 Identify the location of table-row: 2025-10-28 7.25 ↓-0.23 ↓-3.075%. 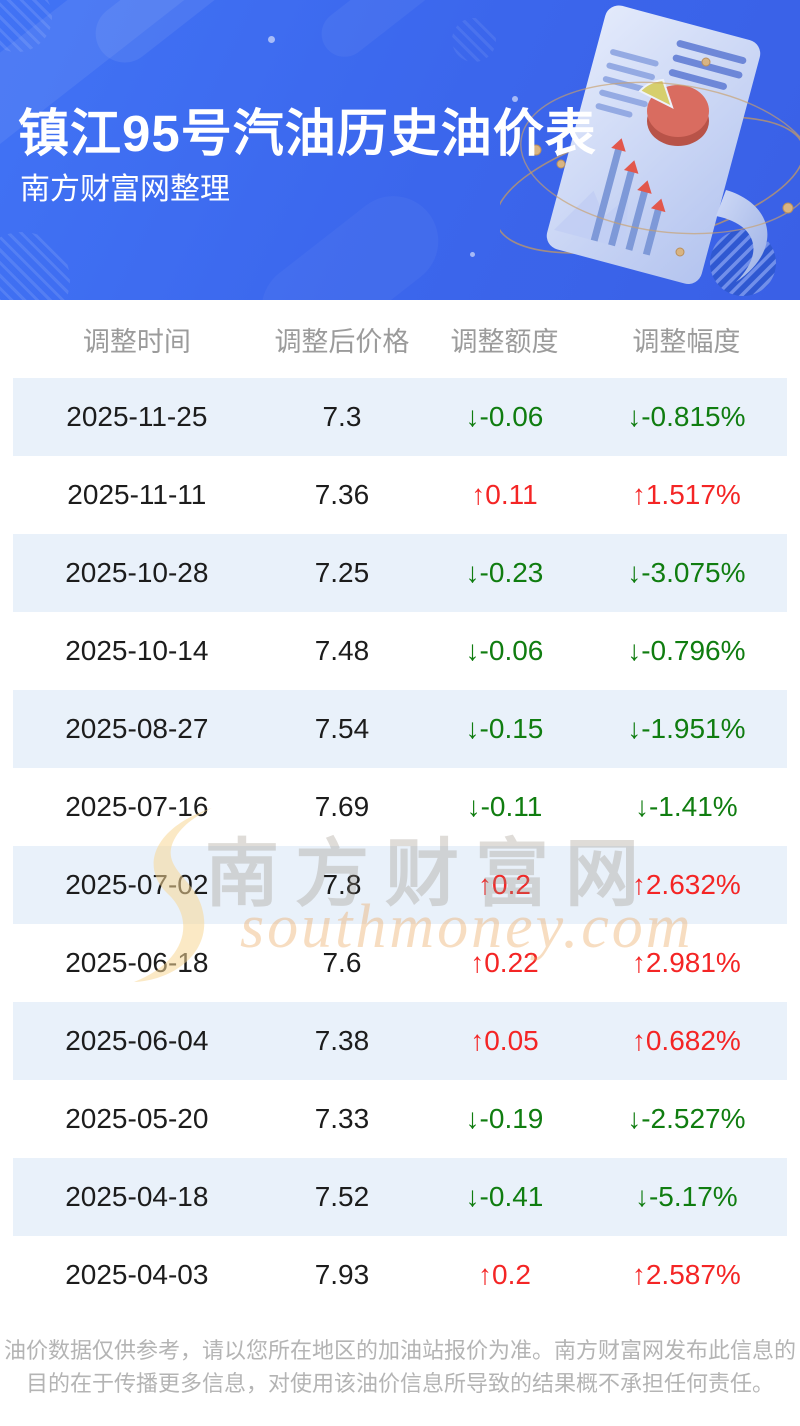
(400, 573).